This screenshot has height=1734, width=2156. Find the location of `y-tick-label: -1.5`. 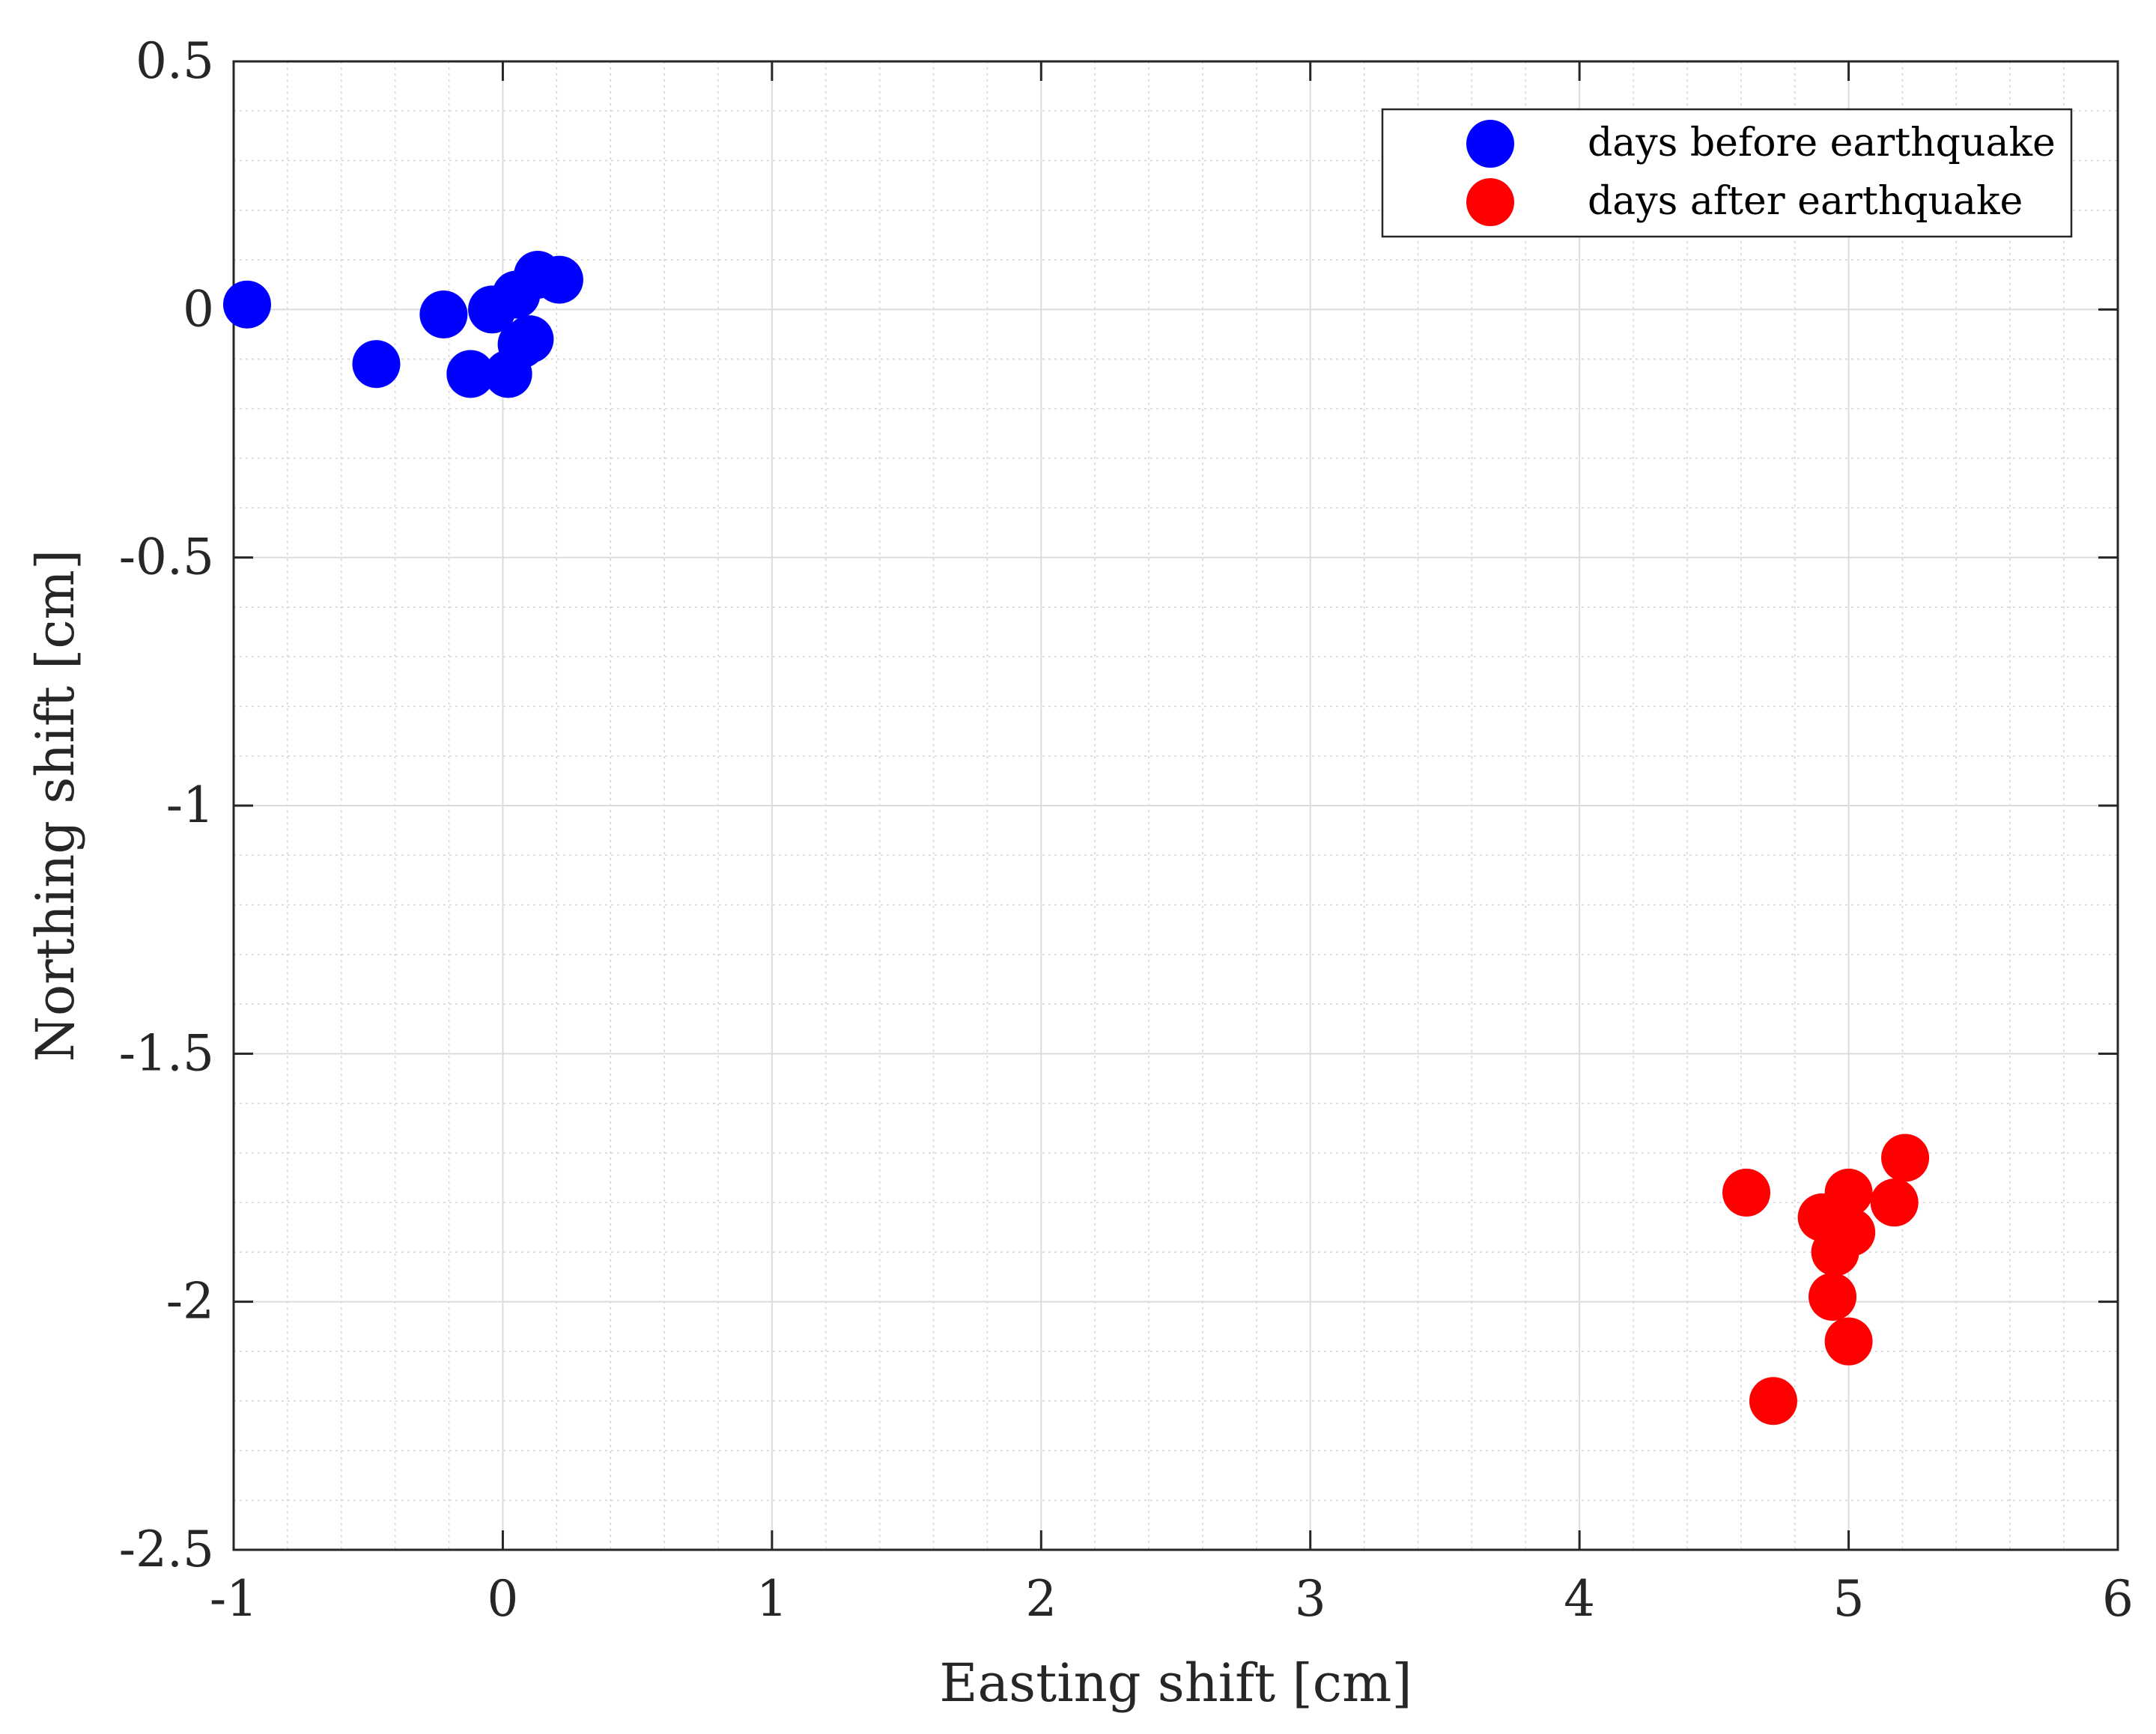

y-tick-label: -1.5 is located at coordinates (166, 1053).